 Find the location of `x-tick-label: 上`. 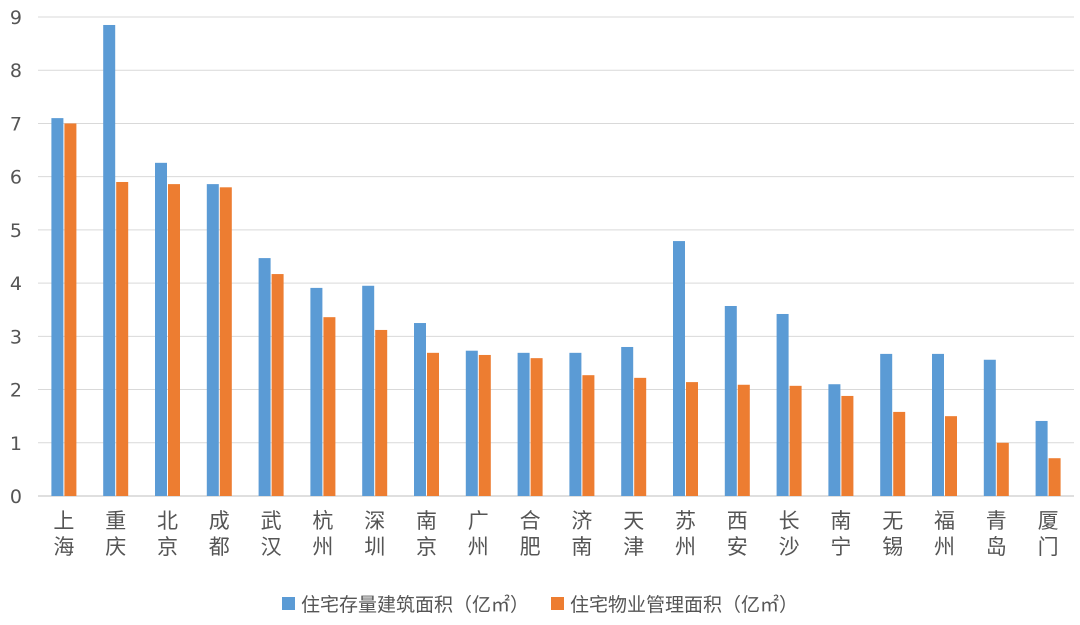

x-tick-label: 上 is located at coordinates (63, 521).